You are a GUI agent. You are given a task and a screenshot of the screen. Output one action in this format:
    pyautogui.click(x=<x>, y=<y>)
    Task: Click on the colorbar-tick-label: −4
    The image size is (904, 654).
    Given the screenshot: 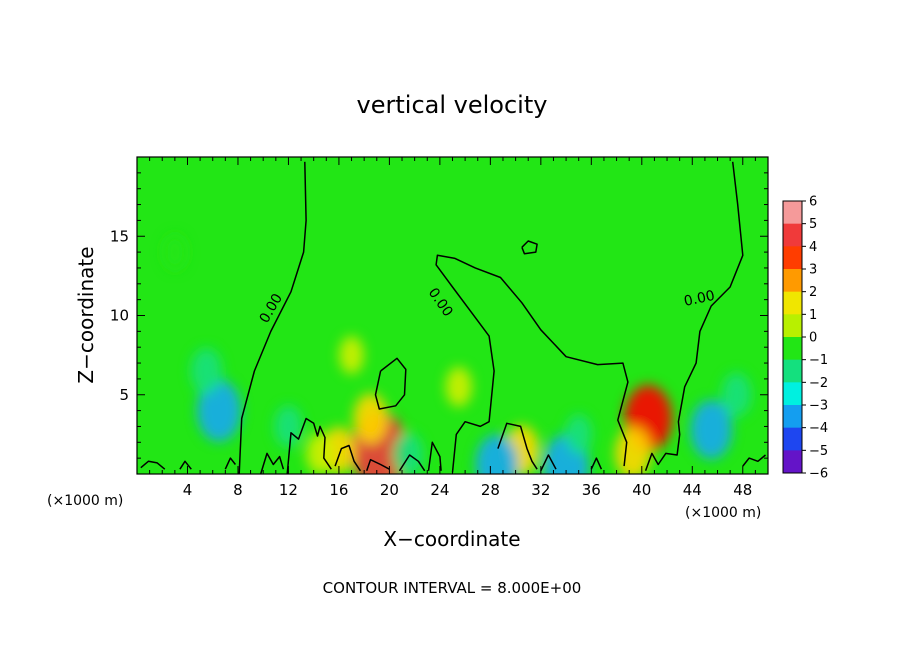 What is the action you would take?
    pyautogui.click(x=818, y=428)
    